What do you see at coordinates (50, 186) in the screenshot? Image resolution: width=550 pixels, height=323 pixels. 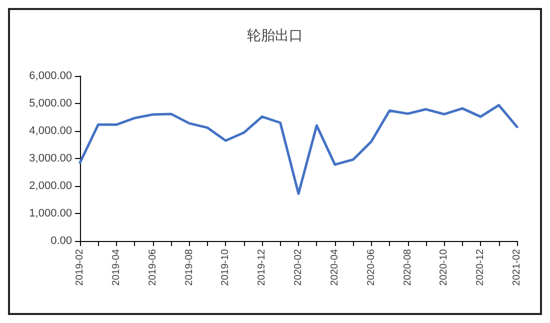 I see `y-tick-label: 2,000.00` at bounding box center [50, 186].